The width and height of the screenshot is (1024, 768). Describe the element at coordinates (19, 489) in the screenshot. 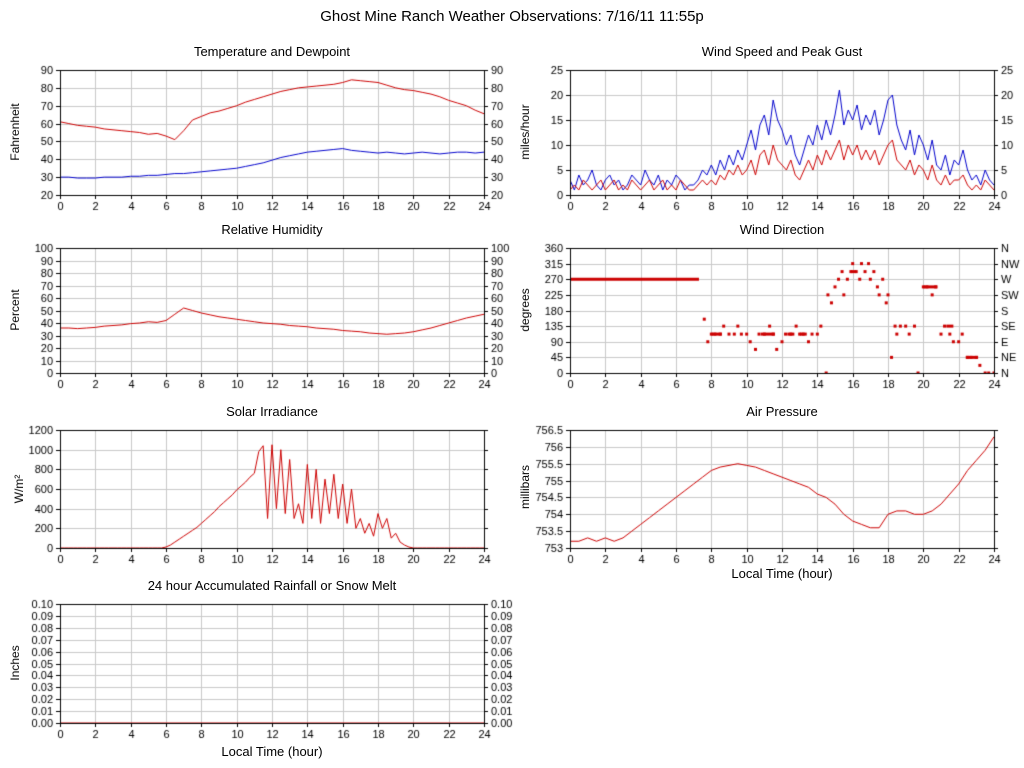

I see `ylabel-watts-per-m2: W/m²` at that location.